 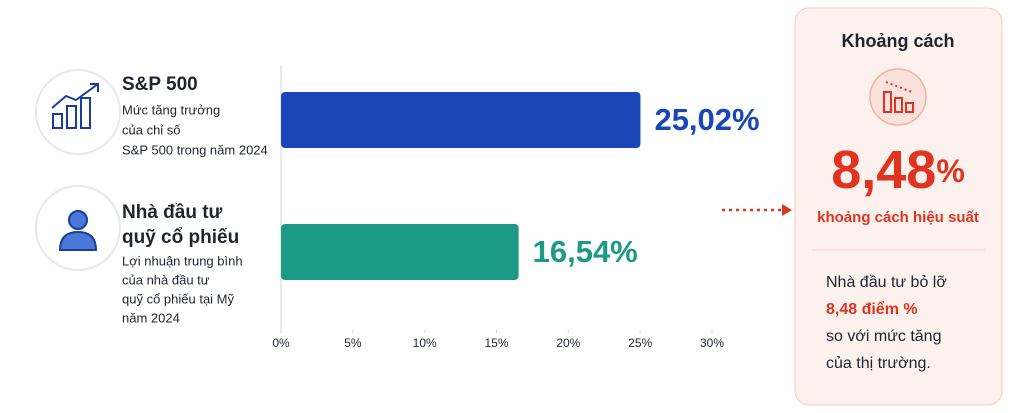 What do you see at coordinates (151, 317) in the screenshot?
I see `category-description: năm 2024` at bounding box center [151, 317].